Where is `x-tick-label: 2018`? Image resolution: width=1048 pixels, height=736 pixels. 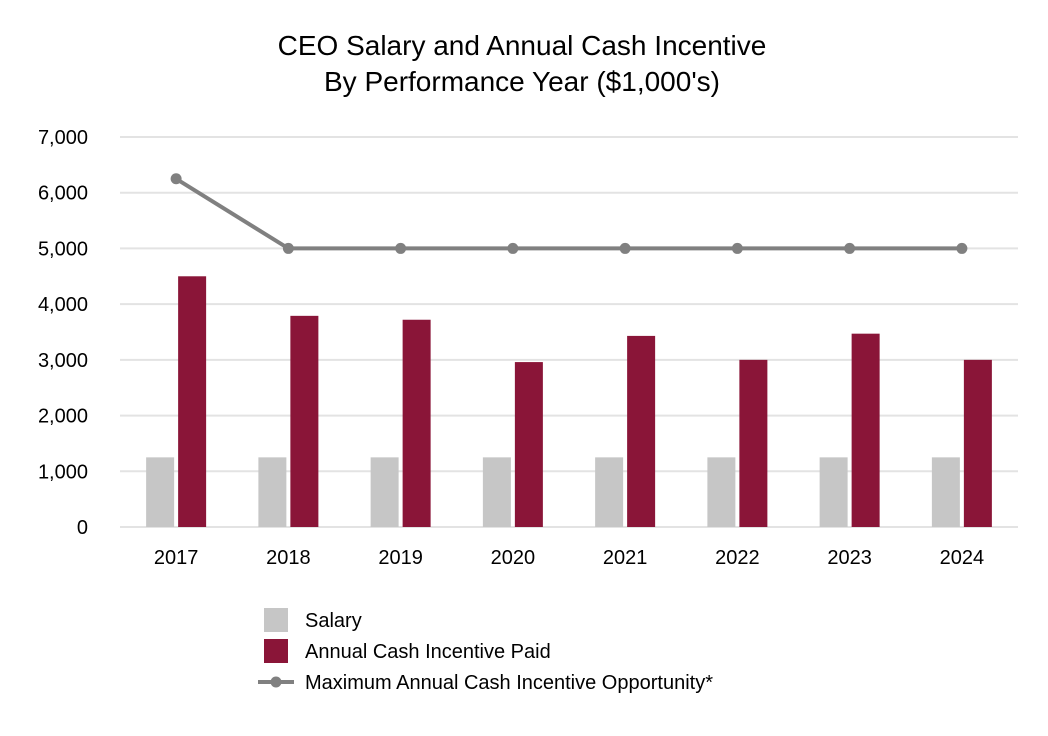 x-tick-label: 2018 is located at coordinates (288, 558).